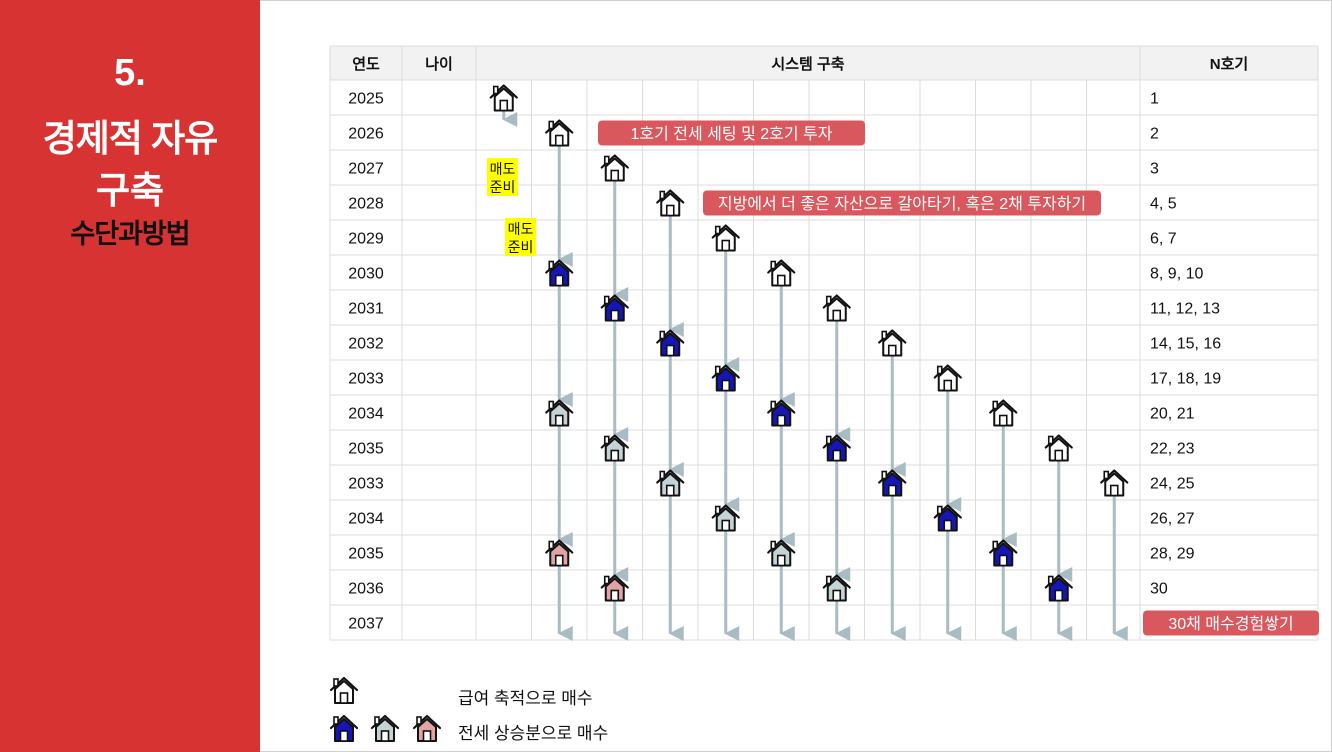 The width and height of the screenshot is (1332, 752). What do you see at coordinates (1172, 449) in the screenshot?
I see `row-count: 22, 23` at bounding box center [1172, 449].